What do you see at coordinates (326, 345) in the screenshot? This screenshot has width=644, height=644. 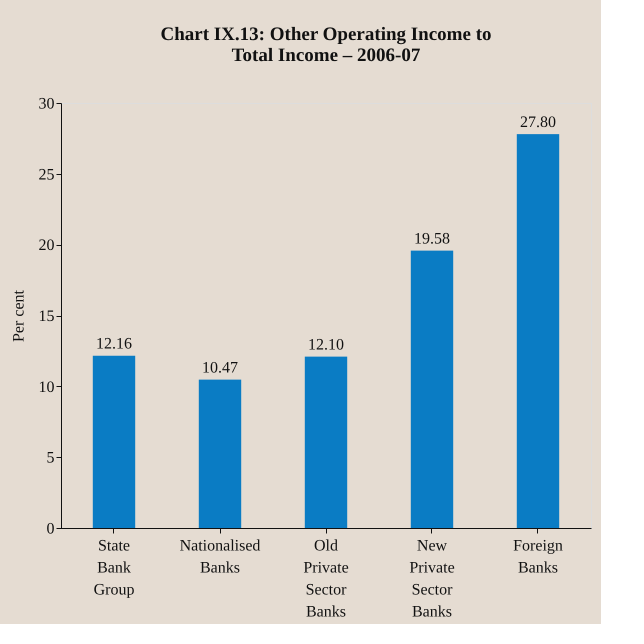 I see `data-label: 12.10` at bounding box center [326, 345].